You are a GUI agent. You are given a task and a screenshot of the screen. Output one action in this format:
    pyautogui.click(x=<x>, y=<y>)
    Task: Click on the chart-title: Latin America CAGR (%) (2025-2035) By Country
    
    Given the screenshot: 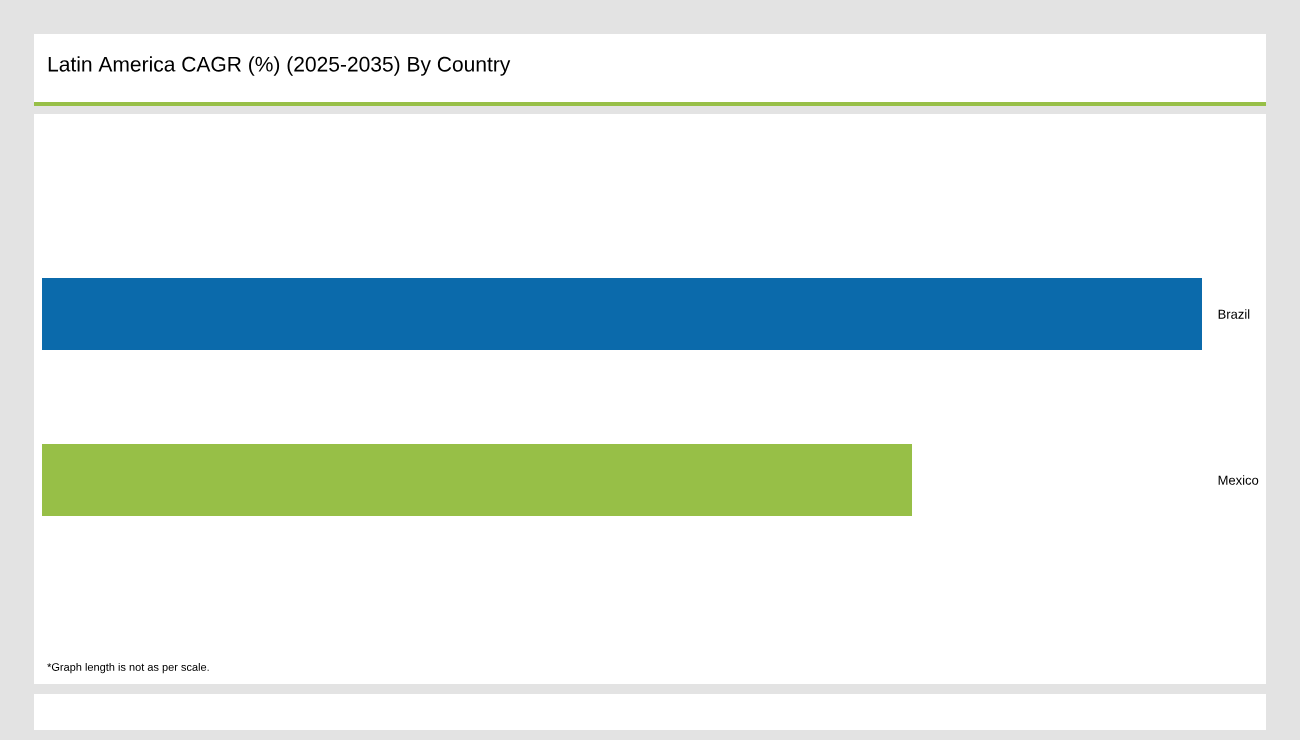 What is the action you would take?
    pyautogui.click(x=279, y=66)
    